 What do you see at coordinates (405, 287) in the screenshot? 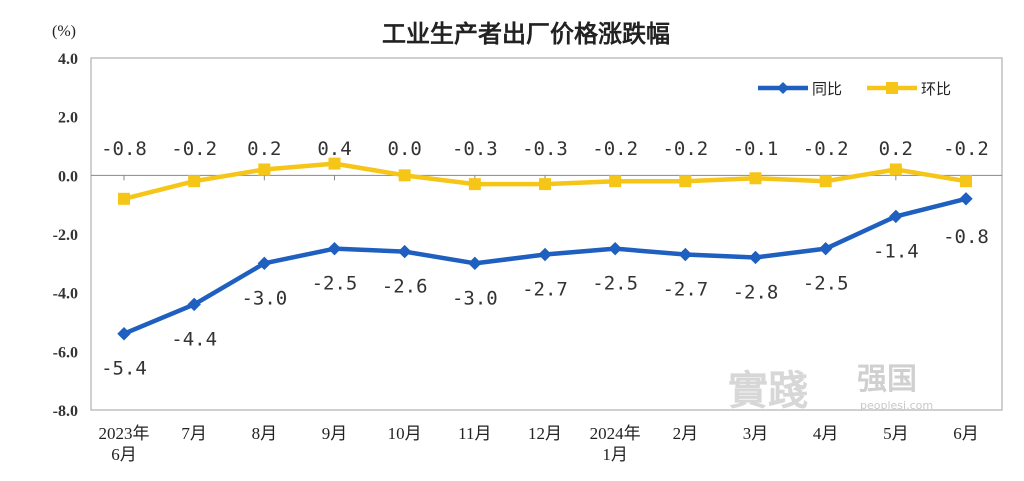
I see `data-label: -2.6` at bounding box center [405, 287].